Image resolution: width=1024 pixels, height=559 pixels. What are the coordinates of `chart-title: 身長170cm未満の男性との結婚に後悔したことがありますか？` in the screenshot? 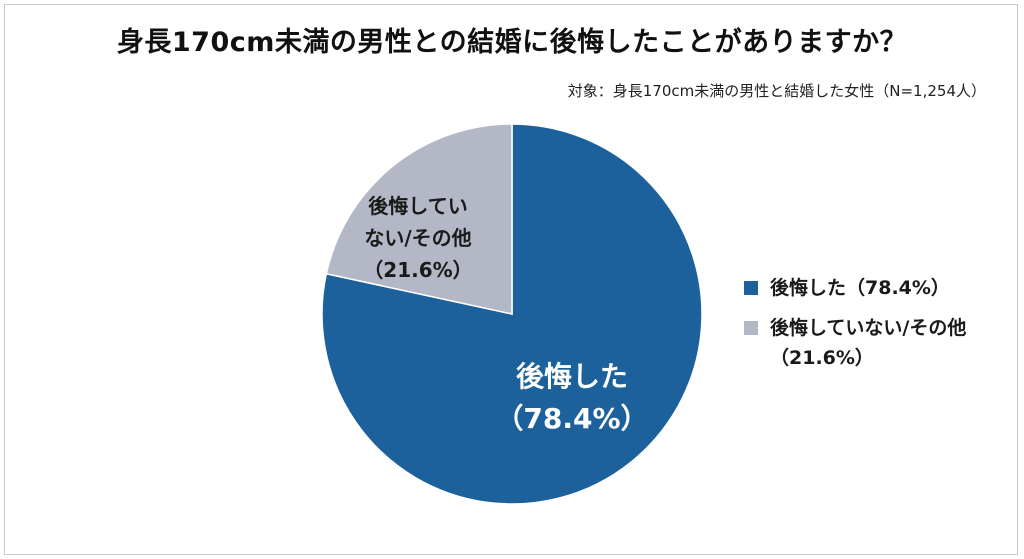 It's located at (512, 42).